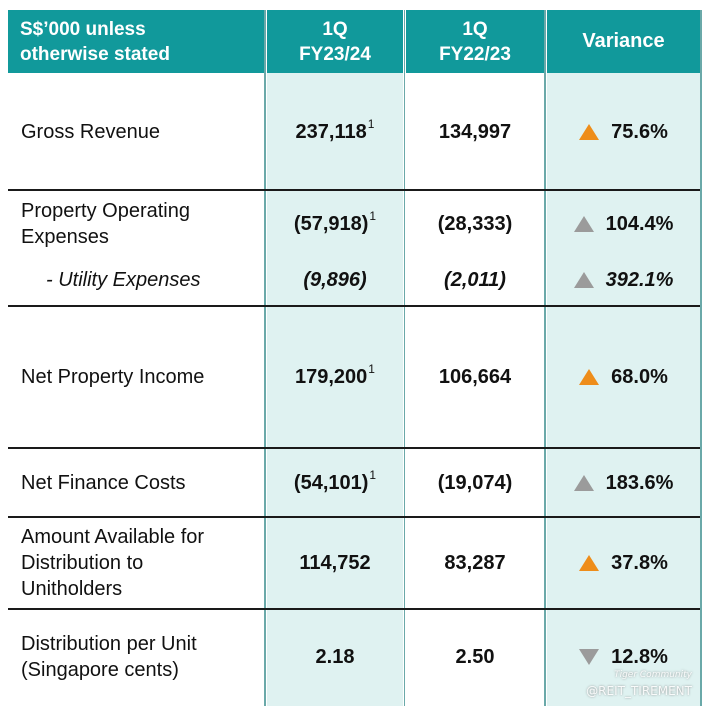 The width and height of the screenshot is (704, 706). I want to click on cell-amount-available-variance: 37.8%, so click(623, 563).